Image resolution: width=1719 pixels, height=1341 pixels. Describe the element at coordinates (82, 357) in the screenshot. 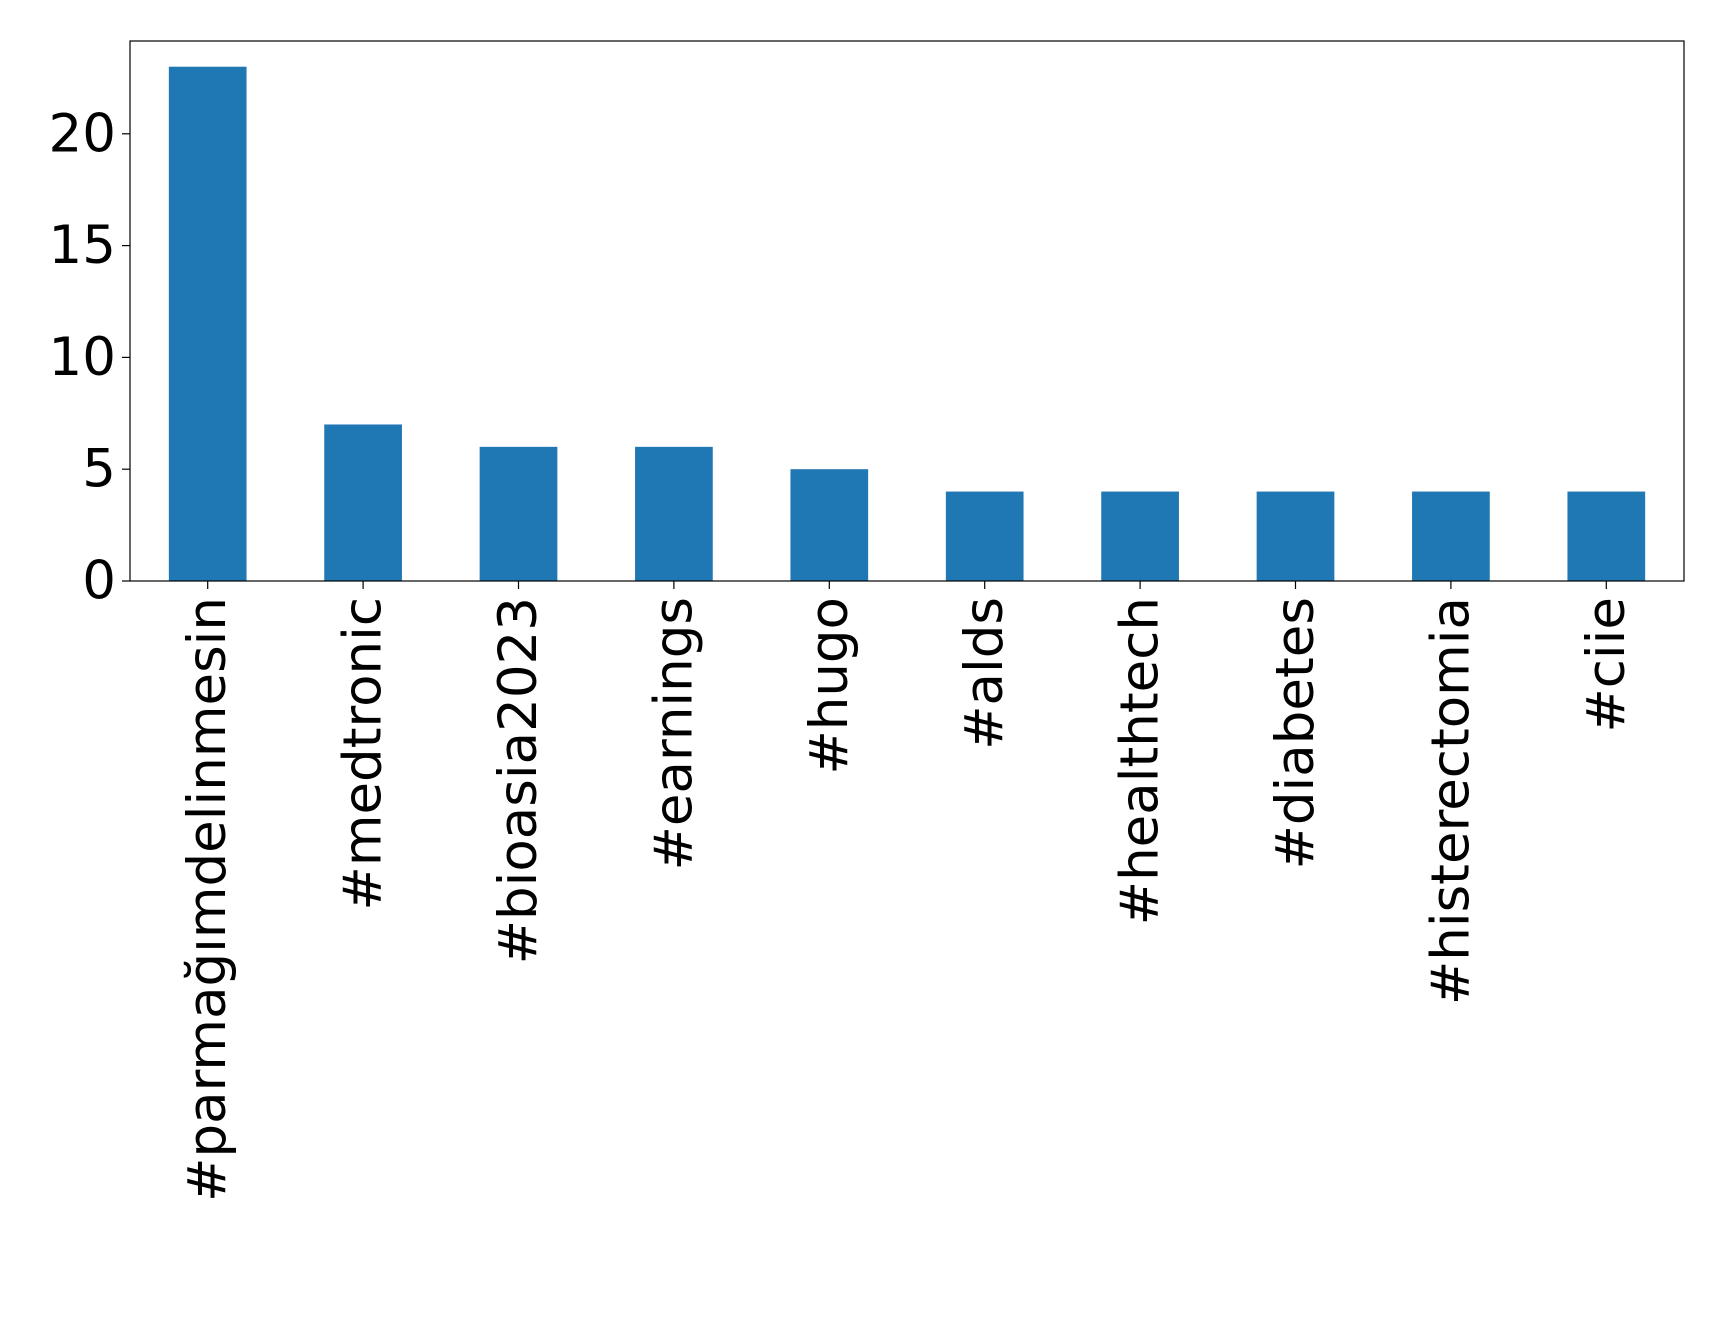

I see `y-tick-label: 10` at that location.